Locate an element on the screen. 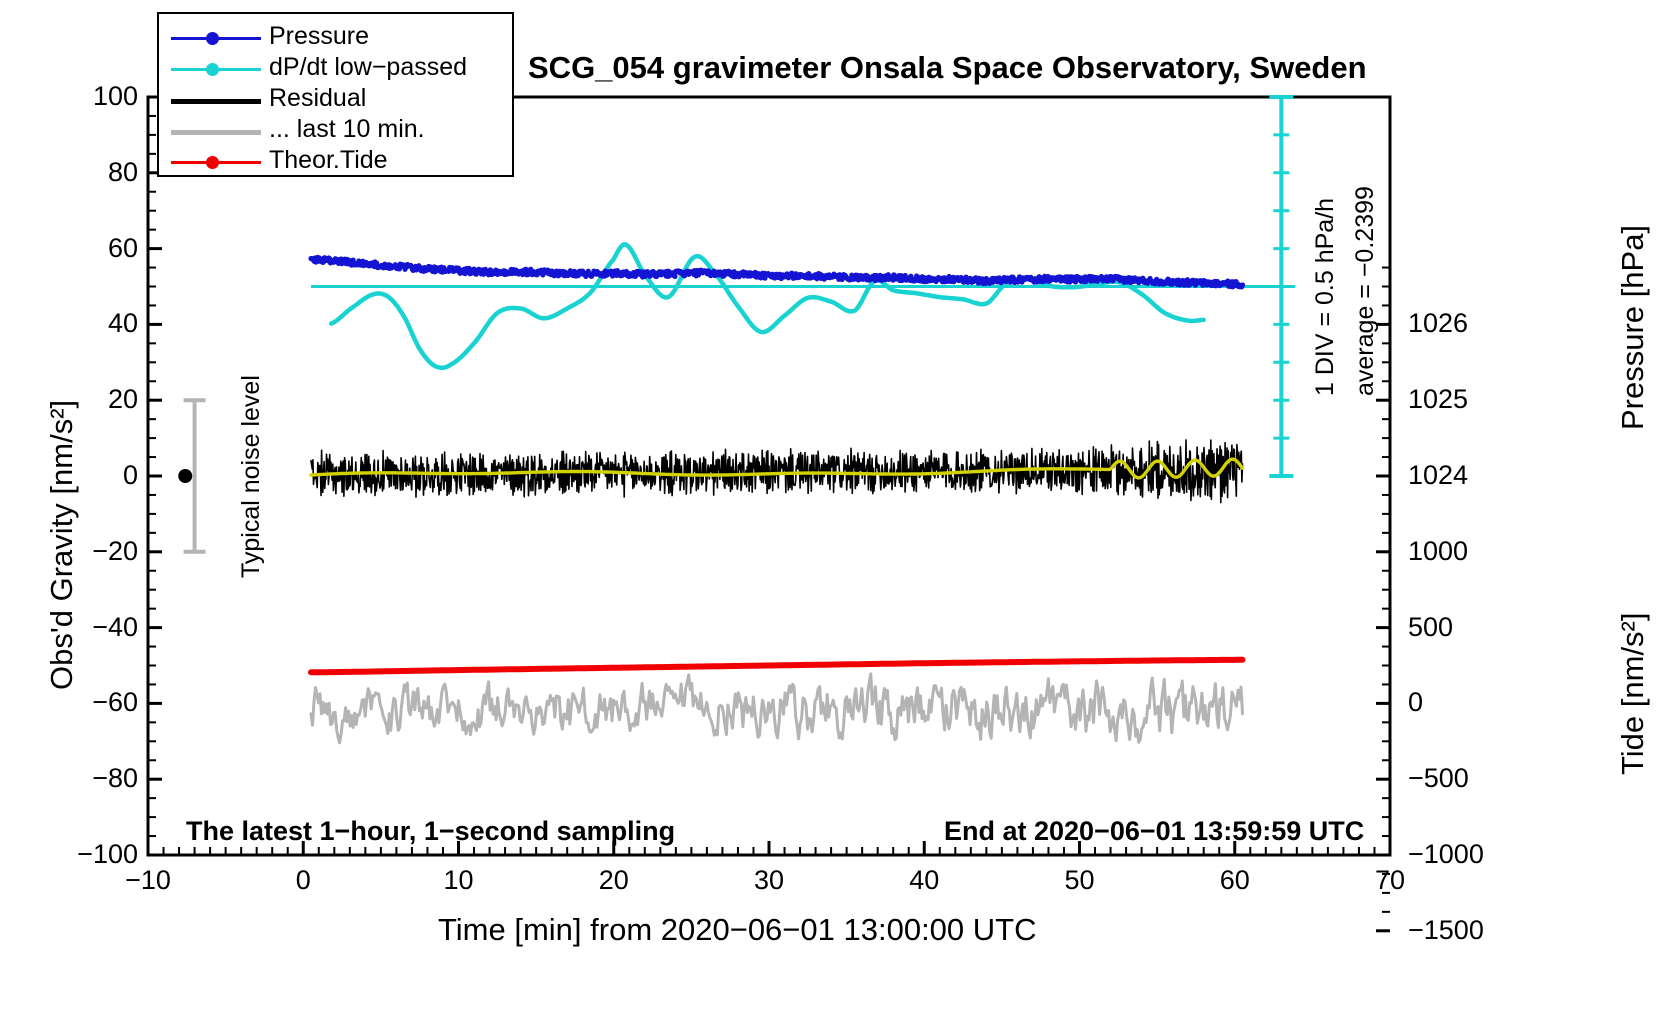 This screenshot has width=1660, height=1020. y-tick-label: −100 is located at coordinates (107, 854).